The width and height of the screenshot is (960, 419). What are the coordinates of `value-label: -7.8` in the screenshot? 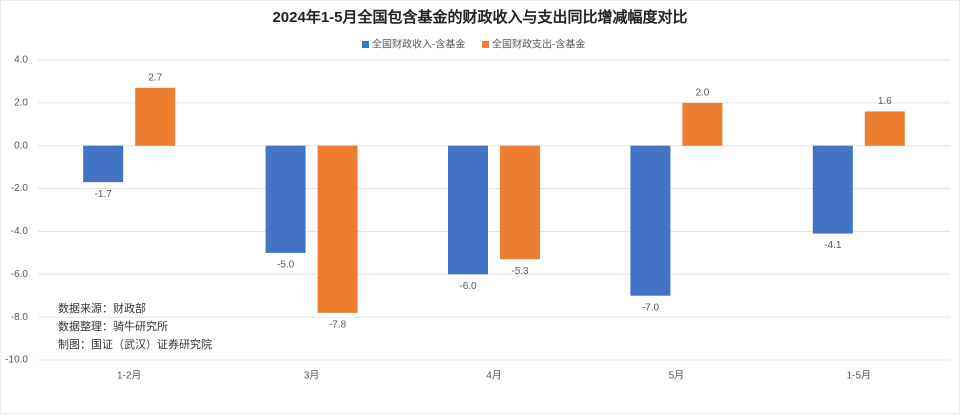 It's located at (338, 324).